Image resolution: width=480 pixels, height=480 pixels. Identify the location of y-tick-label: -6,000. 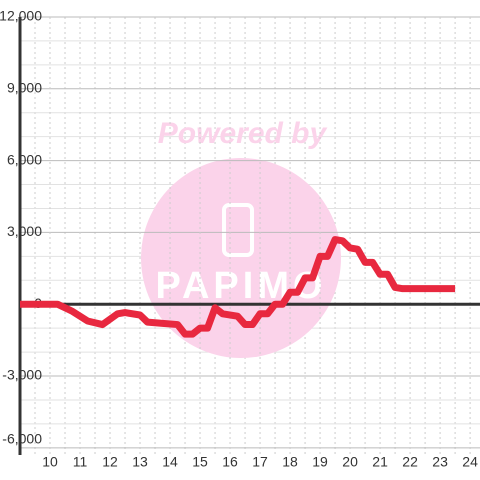
(22, 439).